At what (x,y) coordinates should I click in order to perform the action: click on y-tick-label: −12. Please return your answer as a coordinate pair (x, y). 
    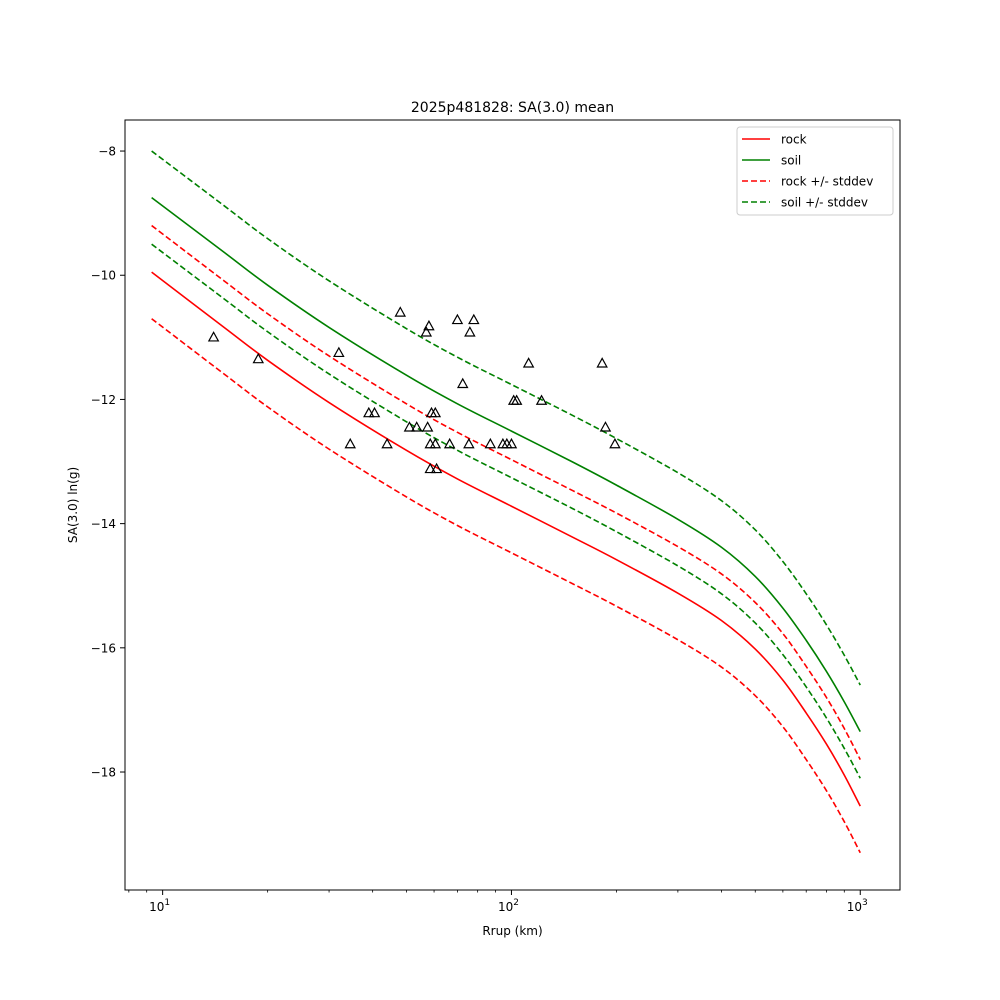
    Looking at the image, I should click on (103, 400).